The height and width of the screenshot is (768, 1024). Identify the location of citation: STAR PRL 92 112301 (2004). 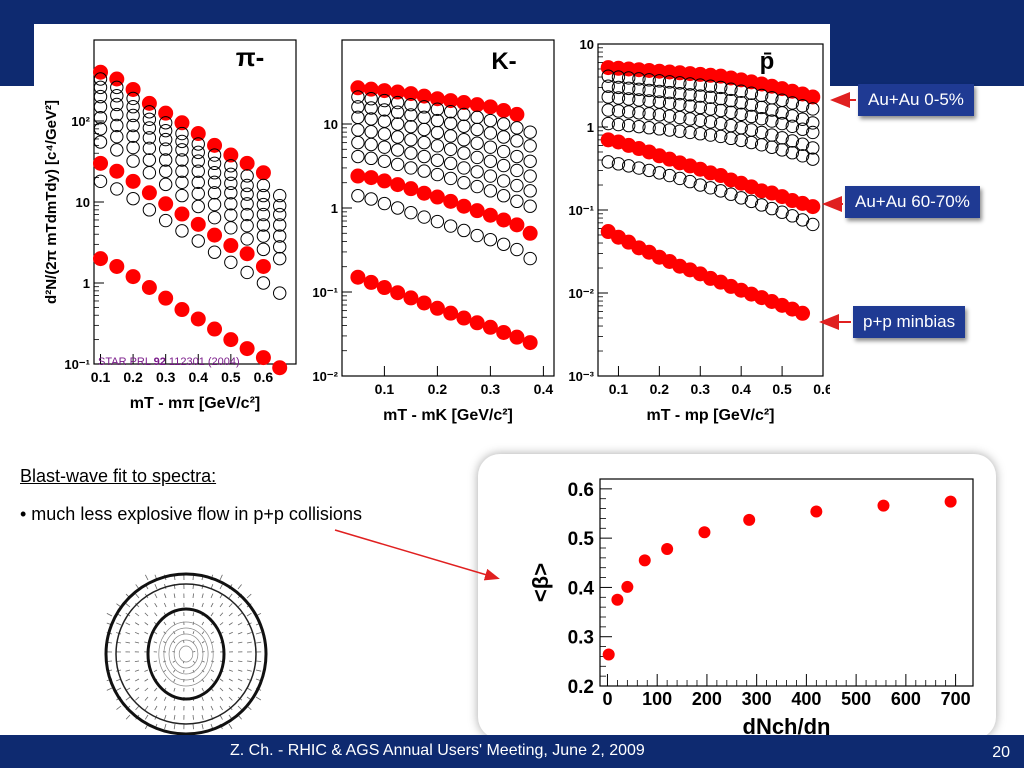
(169, 362).